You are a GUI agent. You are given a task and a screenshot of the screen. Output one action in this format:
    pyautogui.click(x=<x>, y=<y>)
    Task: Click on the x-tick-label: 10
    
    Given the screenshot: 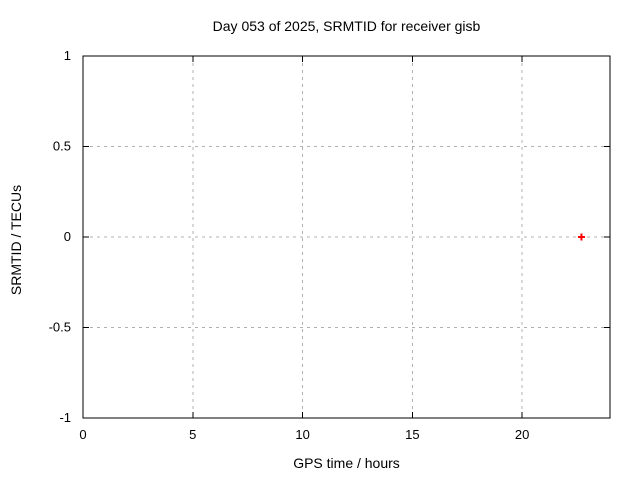 What is the action you would take?
    pyautogui.click(x=302, y=434)
    